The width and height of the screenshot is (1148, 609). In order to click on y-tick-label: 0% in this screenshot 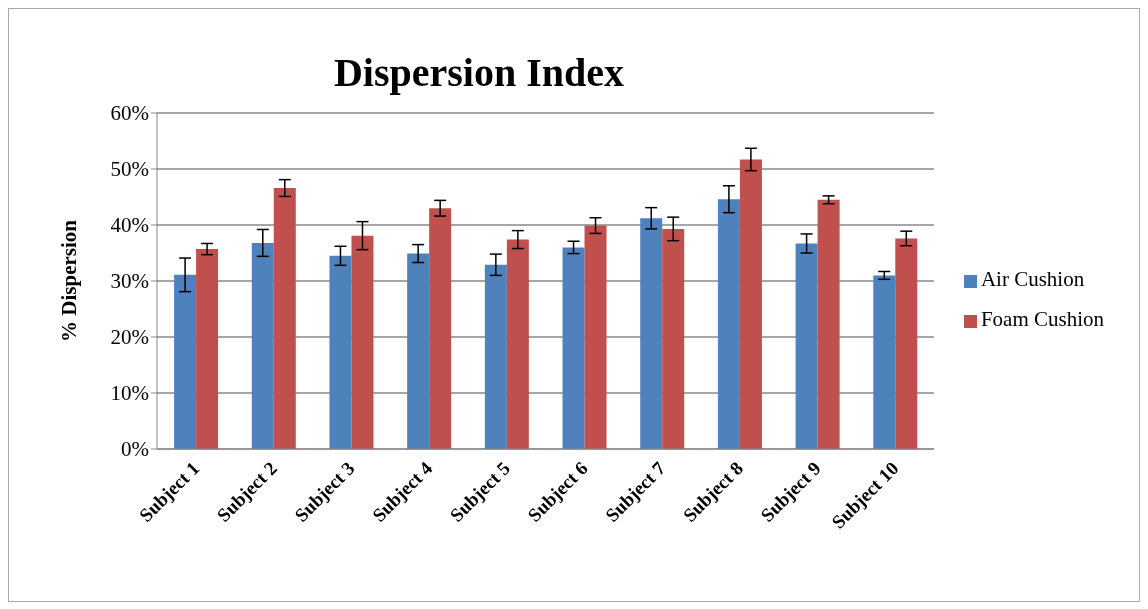, I will do `click(135, 449)`.